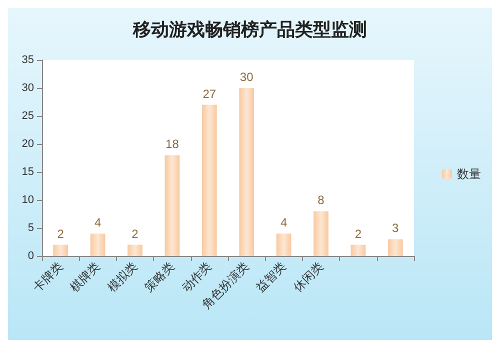  What do you see at coordinates (321, 200) in the screenshot?
I see `data-label: 8` at bounding box center [321, 200].